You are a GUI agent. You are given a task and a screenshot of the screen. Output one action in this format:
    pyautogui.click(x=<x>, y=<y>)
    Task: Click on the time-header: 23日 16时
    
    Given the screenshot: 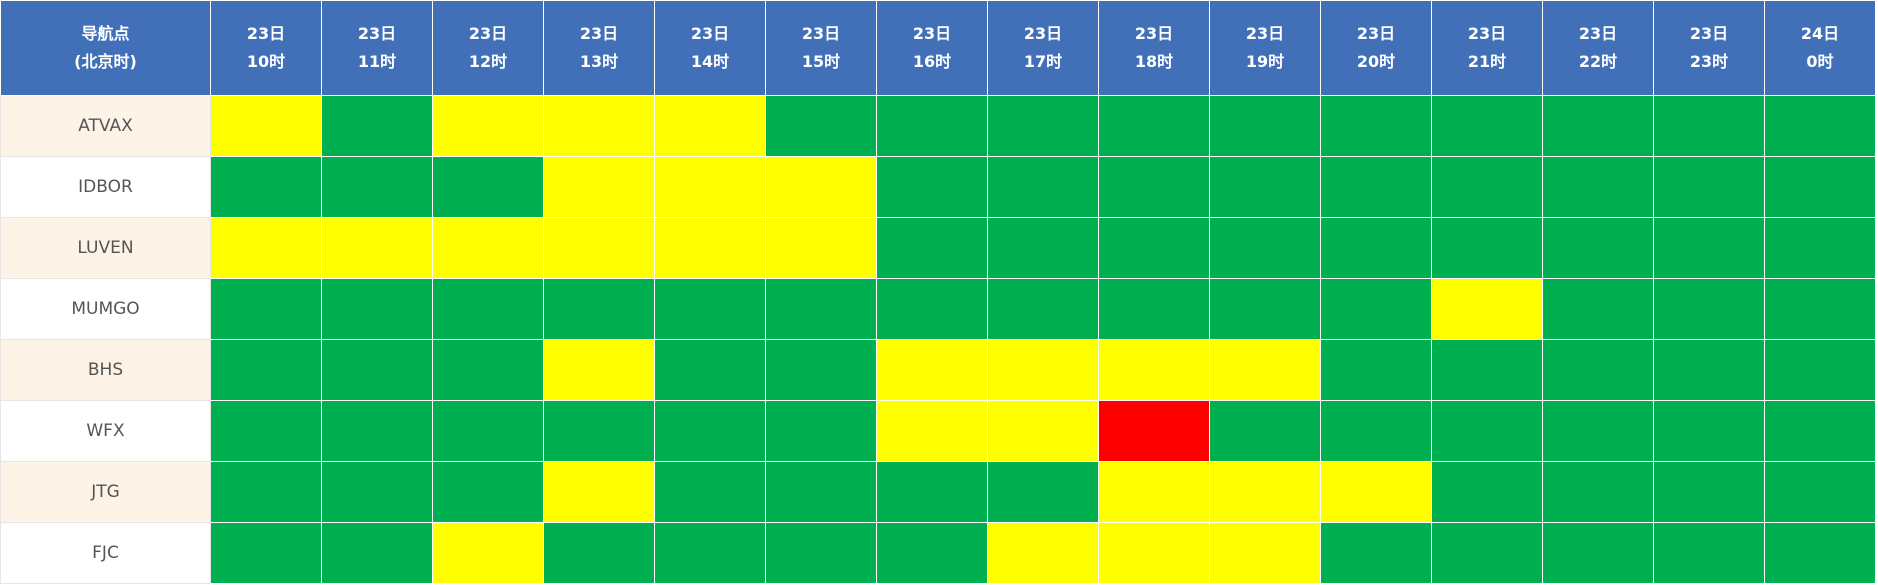 What is the action you would take?
    pyautogui.click(x=932, y=48)
    